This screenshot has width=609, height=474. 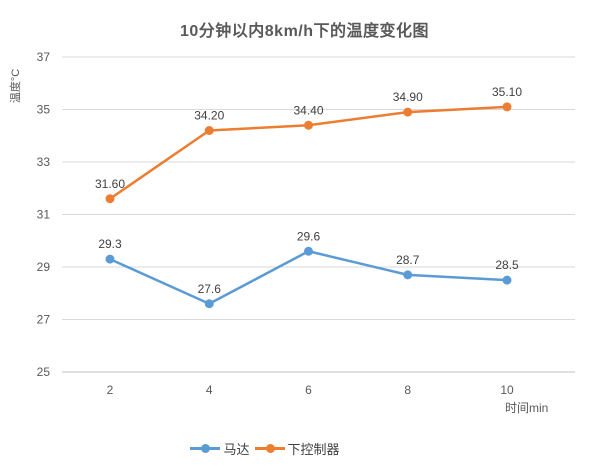 I want to click on legend-marker-controller, so click(x=269, y=448).